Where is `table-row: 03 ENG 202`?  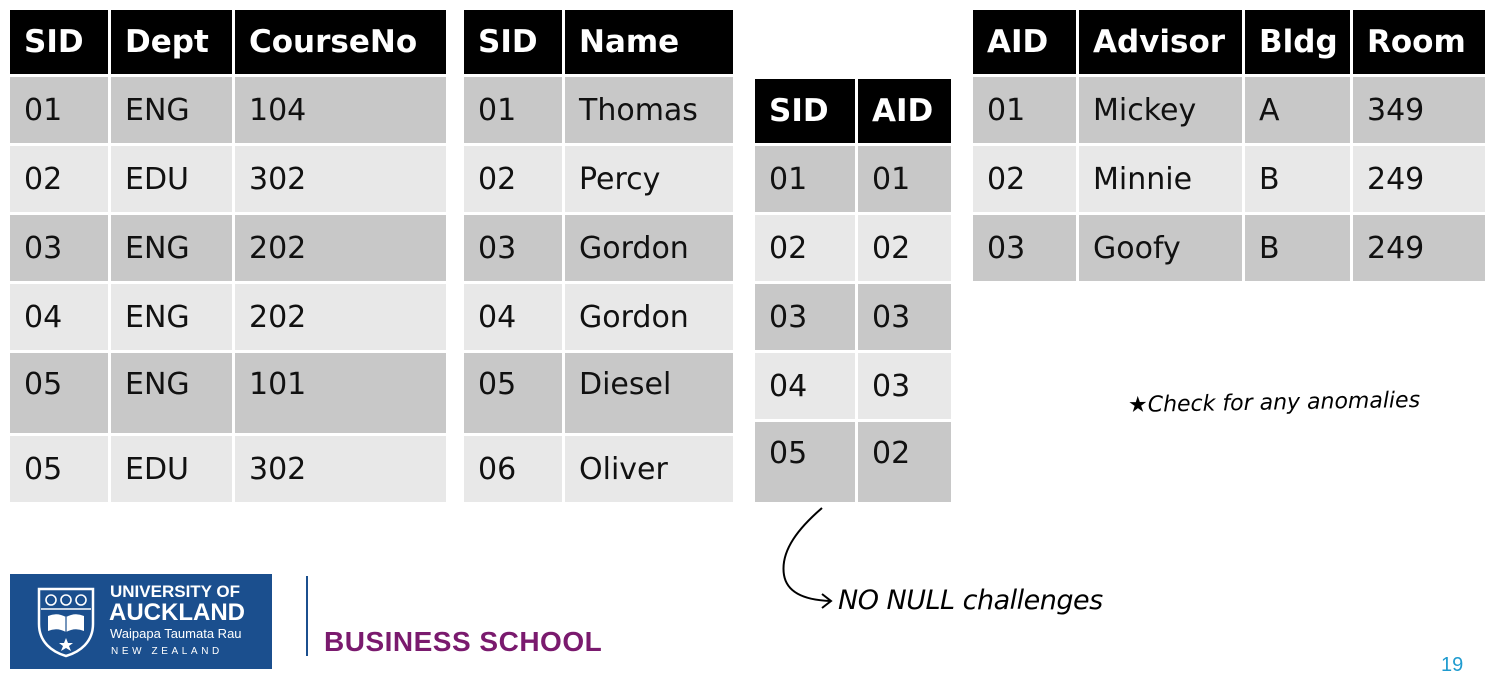 table-row: 03 ENG 202 is located at coordinates (228, 249).